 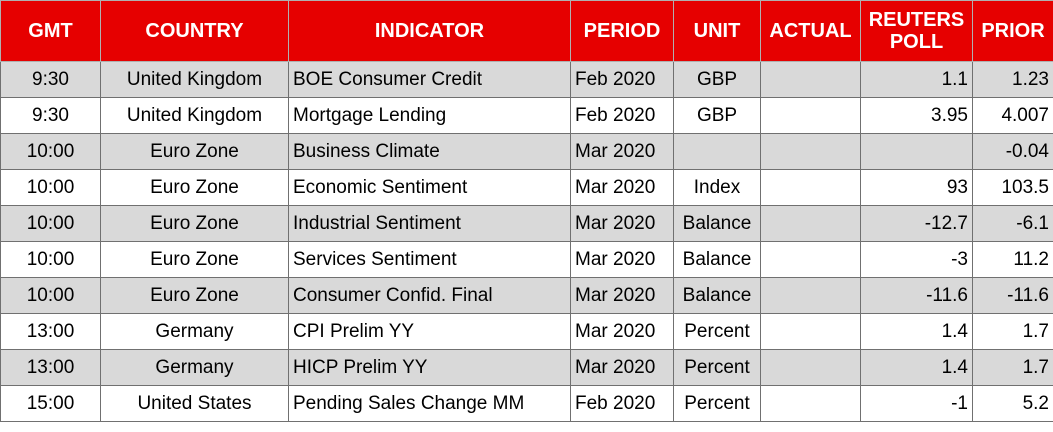 I want to click on table-cell: 3.95, so click(x=916, y=115).